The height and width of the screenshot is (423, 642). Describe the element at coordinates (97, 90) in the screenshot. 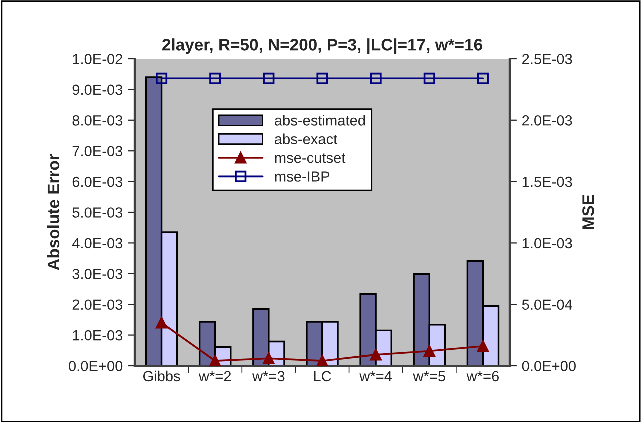

I see `y-tick-label: 9.0E-03` at that location.